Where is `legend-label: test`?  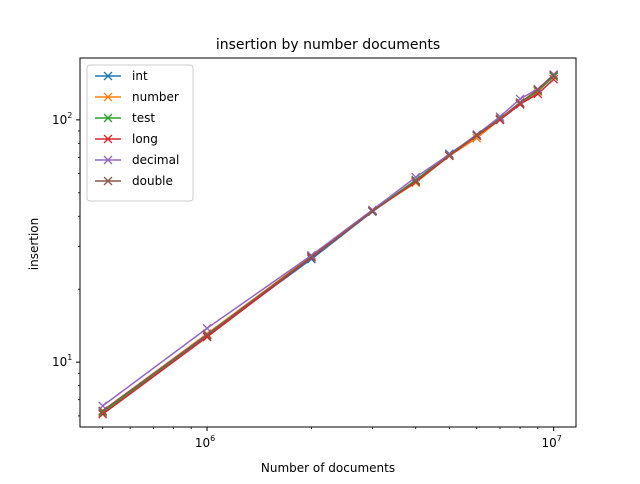 legend-label: test is located at coordinates (143, 118).